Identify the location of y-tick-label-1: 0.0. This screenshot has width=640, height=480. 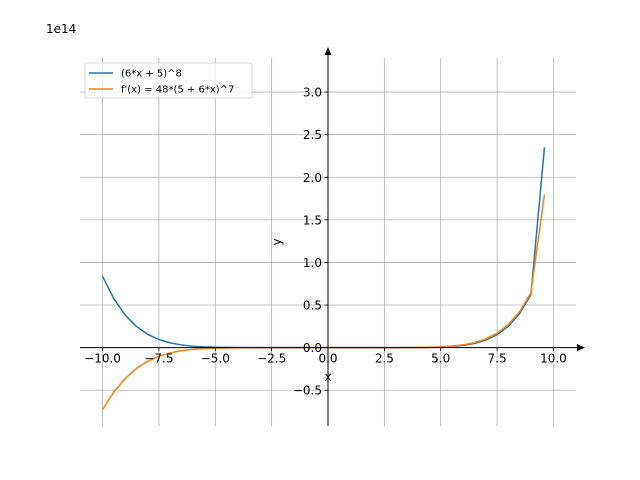
(312, 348).